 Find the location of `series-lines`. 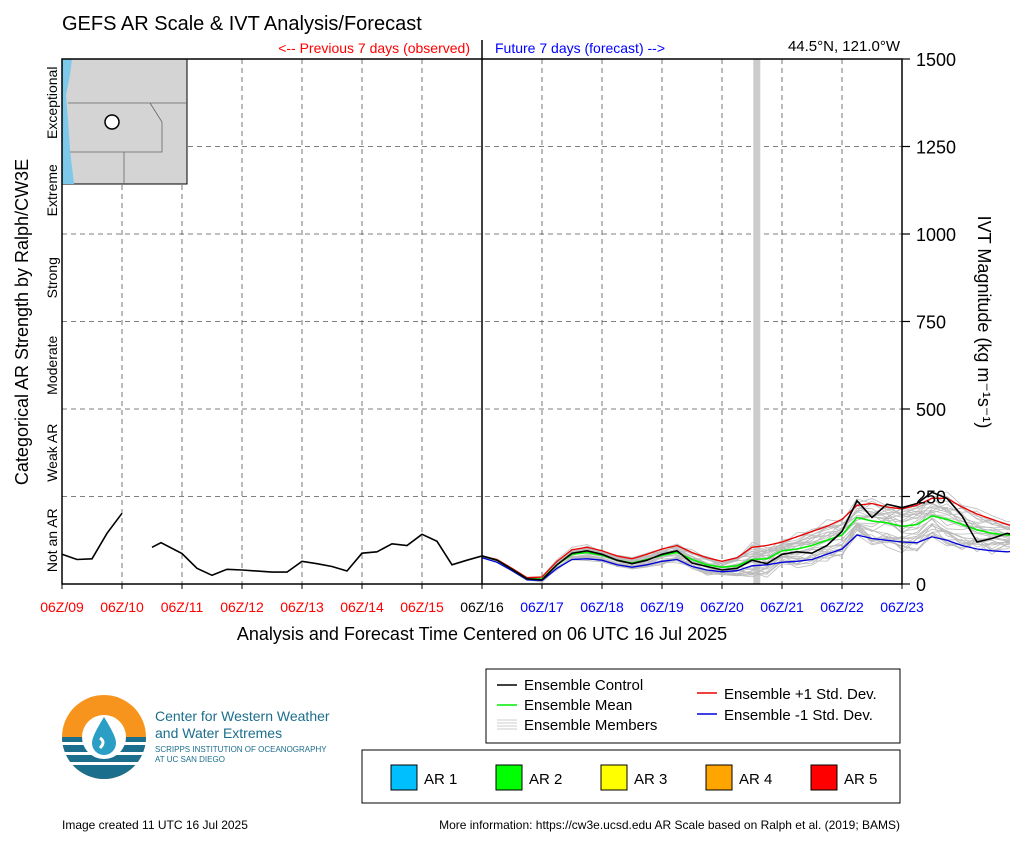

series-lines is located at coordinates (535, 536).